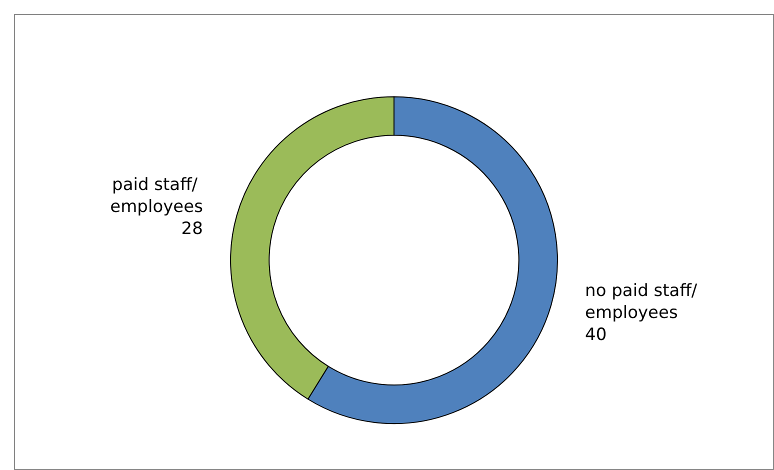  Describe the element at coordinates (192, 229) in the screenshot. I see `data-label: 28` at that location.